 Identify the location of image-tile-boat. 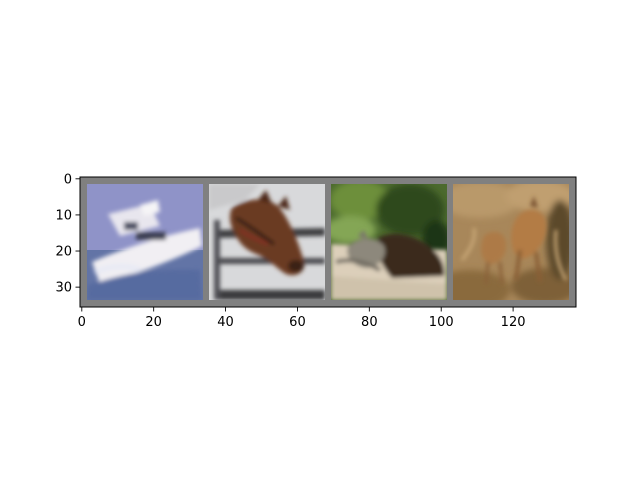
(145, 242).